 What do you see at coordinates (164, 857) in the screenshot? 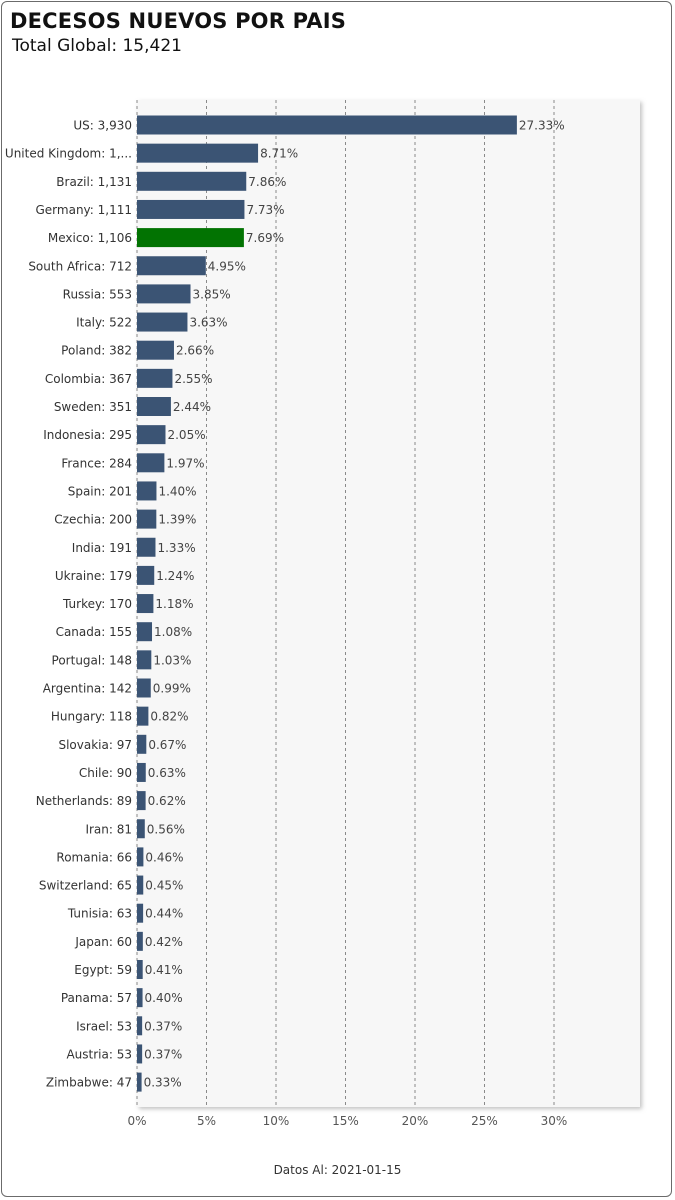
I see `data-label: 0.46%` at bounding box center [164, 857].